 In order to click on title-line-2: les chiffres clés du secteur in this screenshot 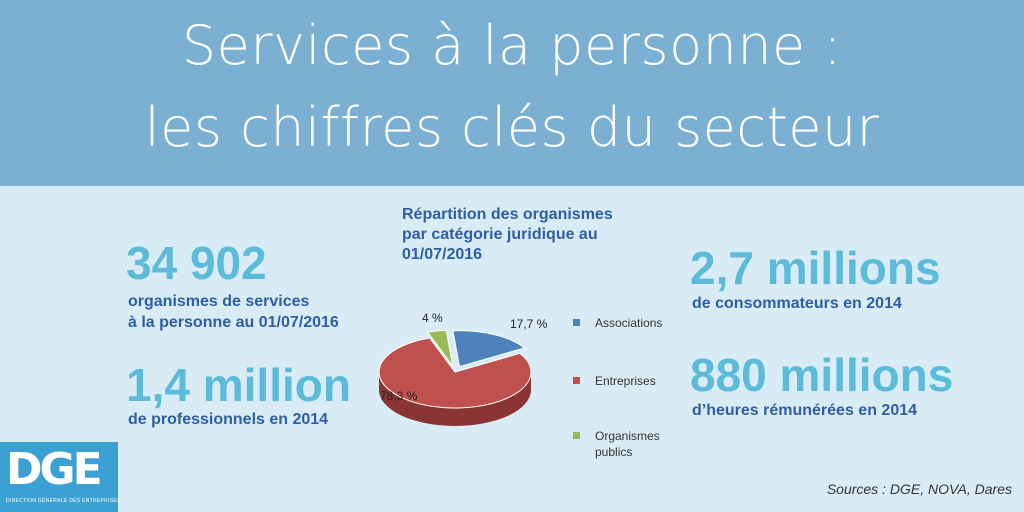, I will do `click(512, 127)`.